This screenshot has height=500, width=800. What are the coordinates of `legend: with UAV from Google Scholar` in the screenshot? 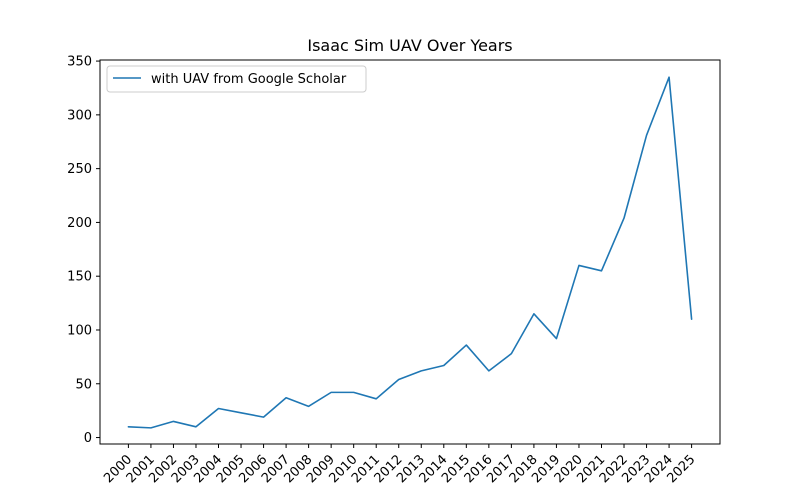 It's located at (236, 79).